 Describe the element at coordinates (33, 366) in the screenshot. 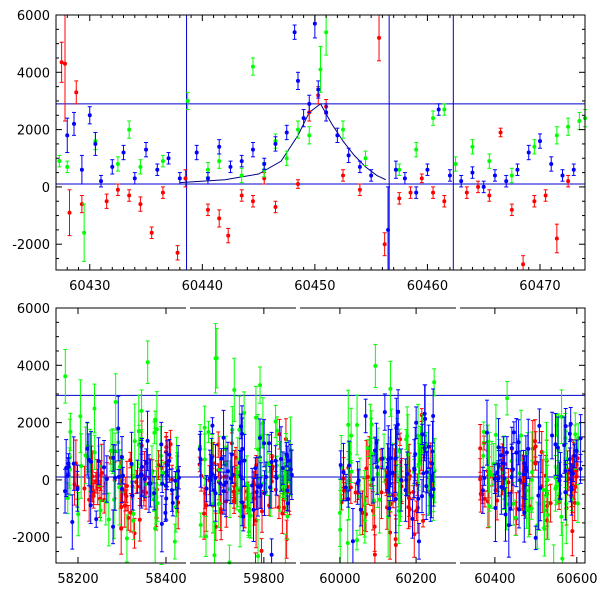

I see `y-tick-label: 4000` at that location.